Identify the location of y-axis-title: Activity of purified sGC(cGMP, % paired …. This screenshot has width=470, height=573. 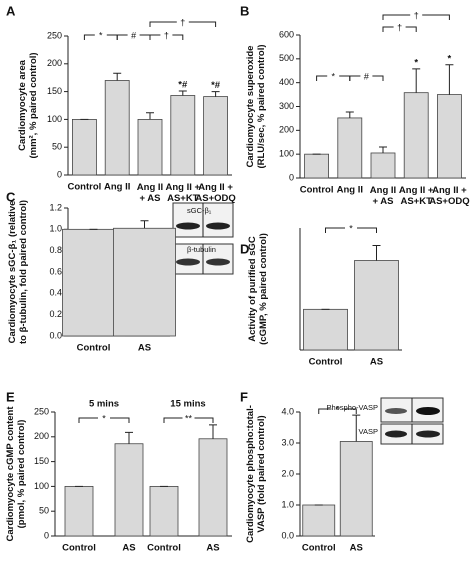
(258, 289).